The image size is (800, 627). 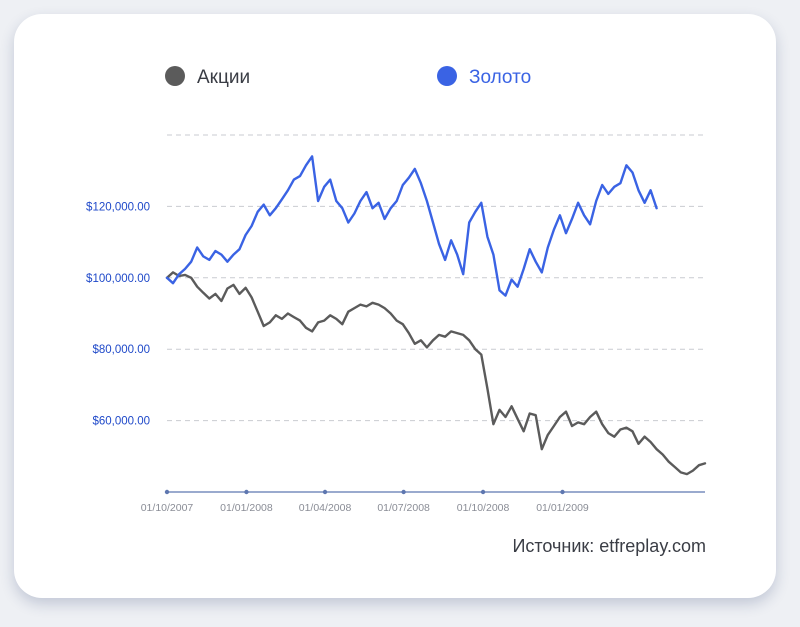 I want to click on y-tick-label: $120,000.00, so click(x=118, y=207).